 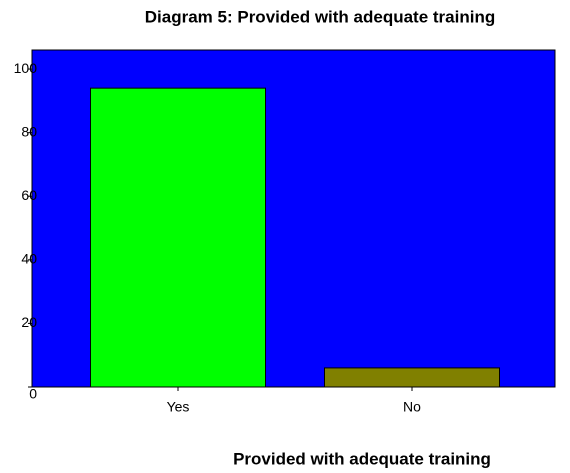 I want to click on y-tick-label: 60, so click(x=29, y=195).